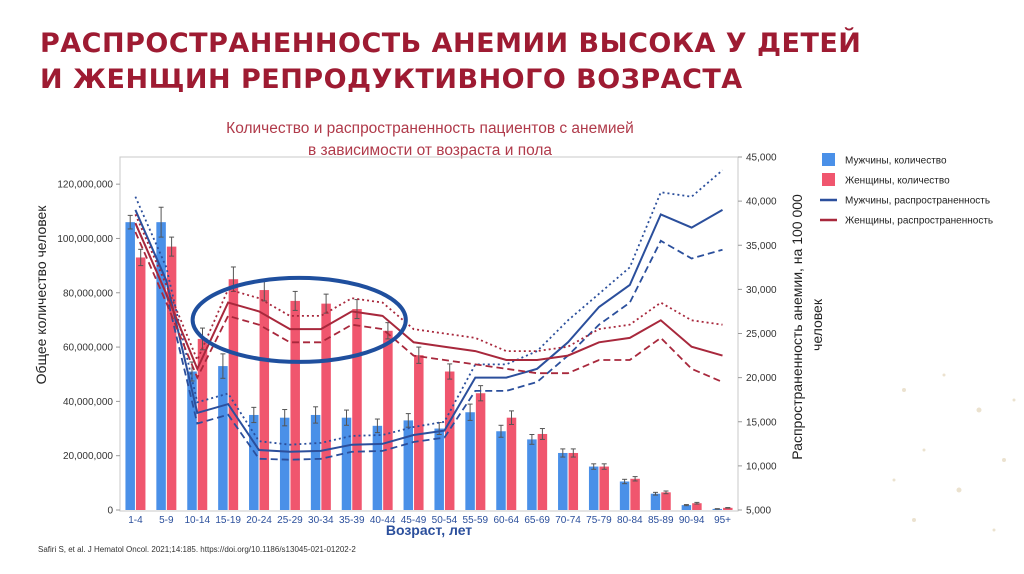  I want to click on category-label-25-29: 25-29, so click(290, 520).